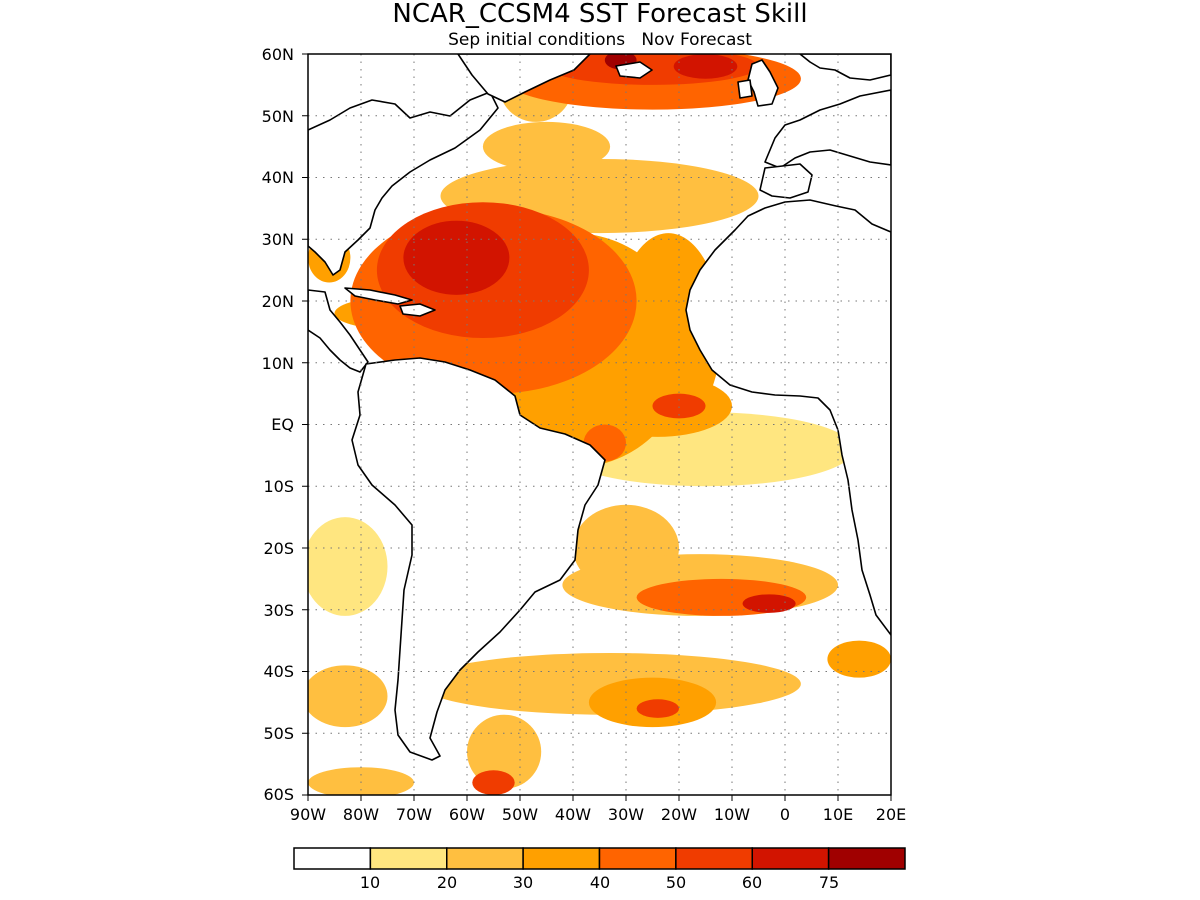  Describe the element at coordinates (524, 78) in the screenshot. I see `greenland-landmass` at that location.